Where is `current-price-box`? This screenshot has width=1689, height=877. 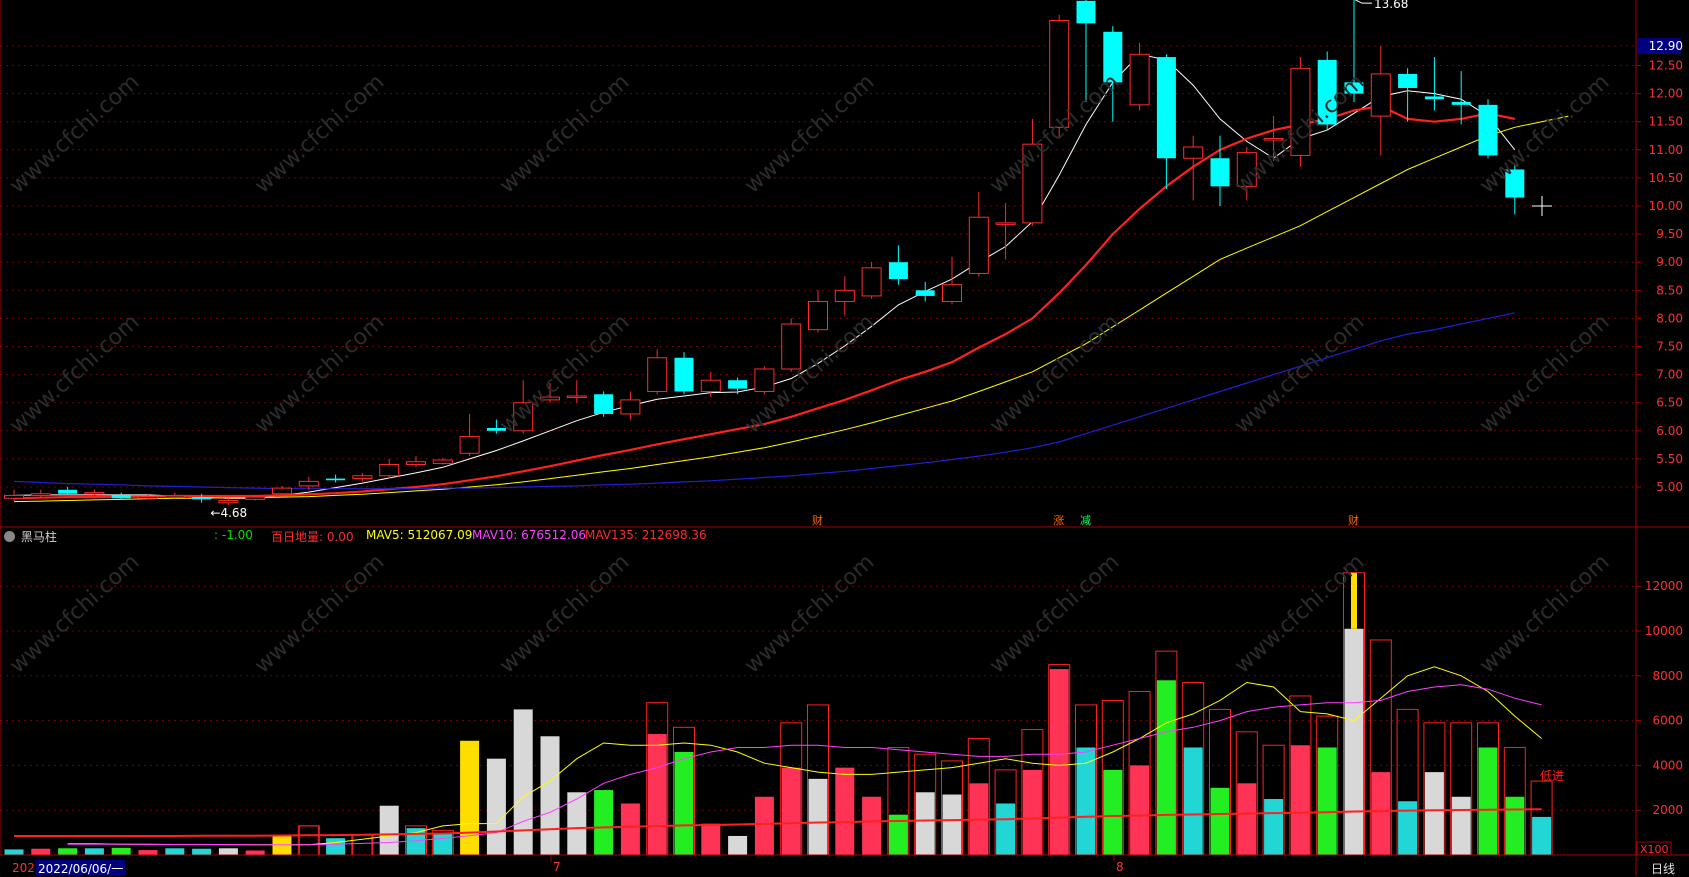 current-price-box is located at coordinates (1659, 46).